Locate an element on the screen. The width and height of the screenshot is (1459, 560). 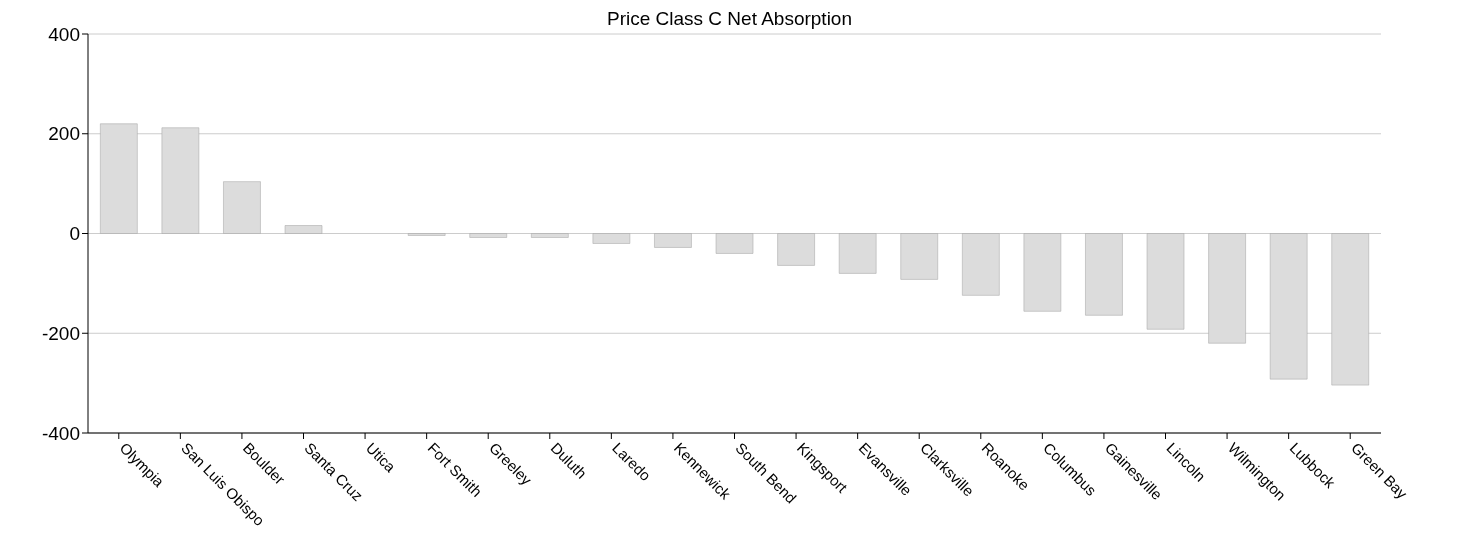
y-tick-label: -400 is located at coordinates (60, 433).